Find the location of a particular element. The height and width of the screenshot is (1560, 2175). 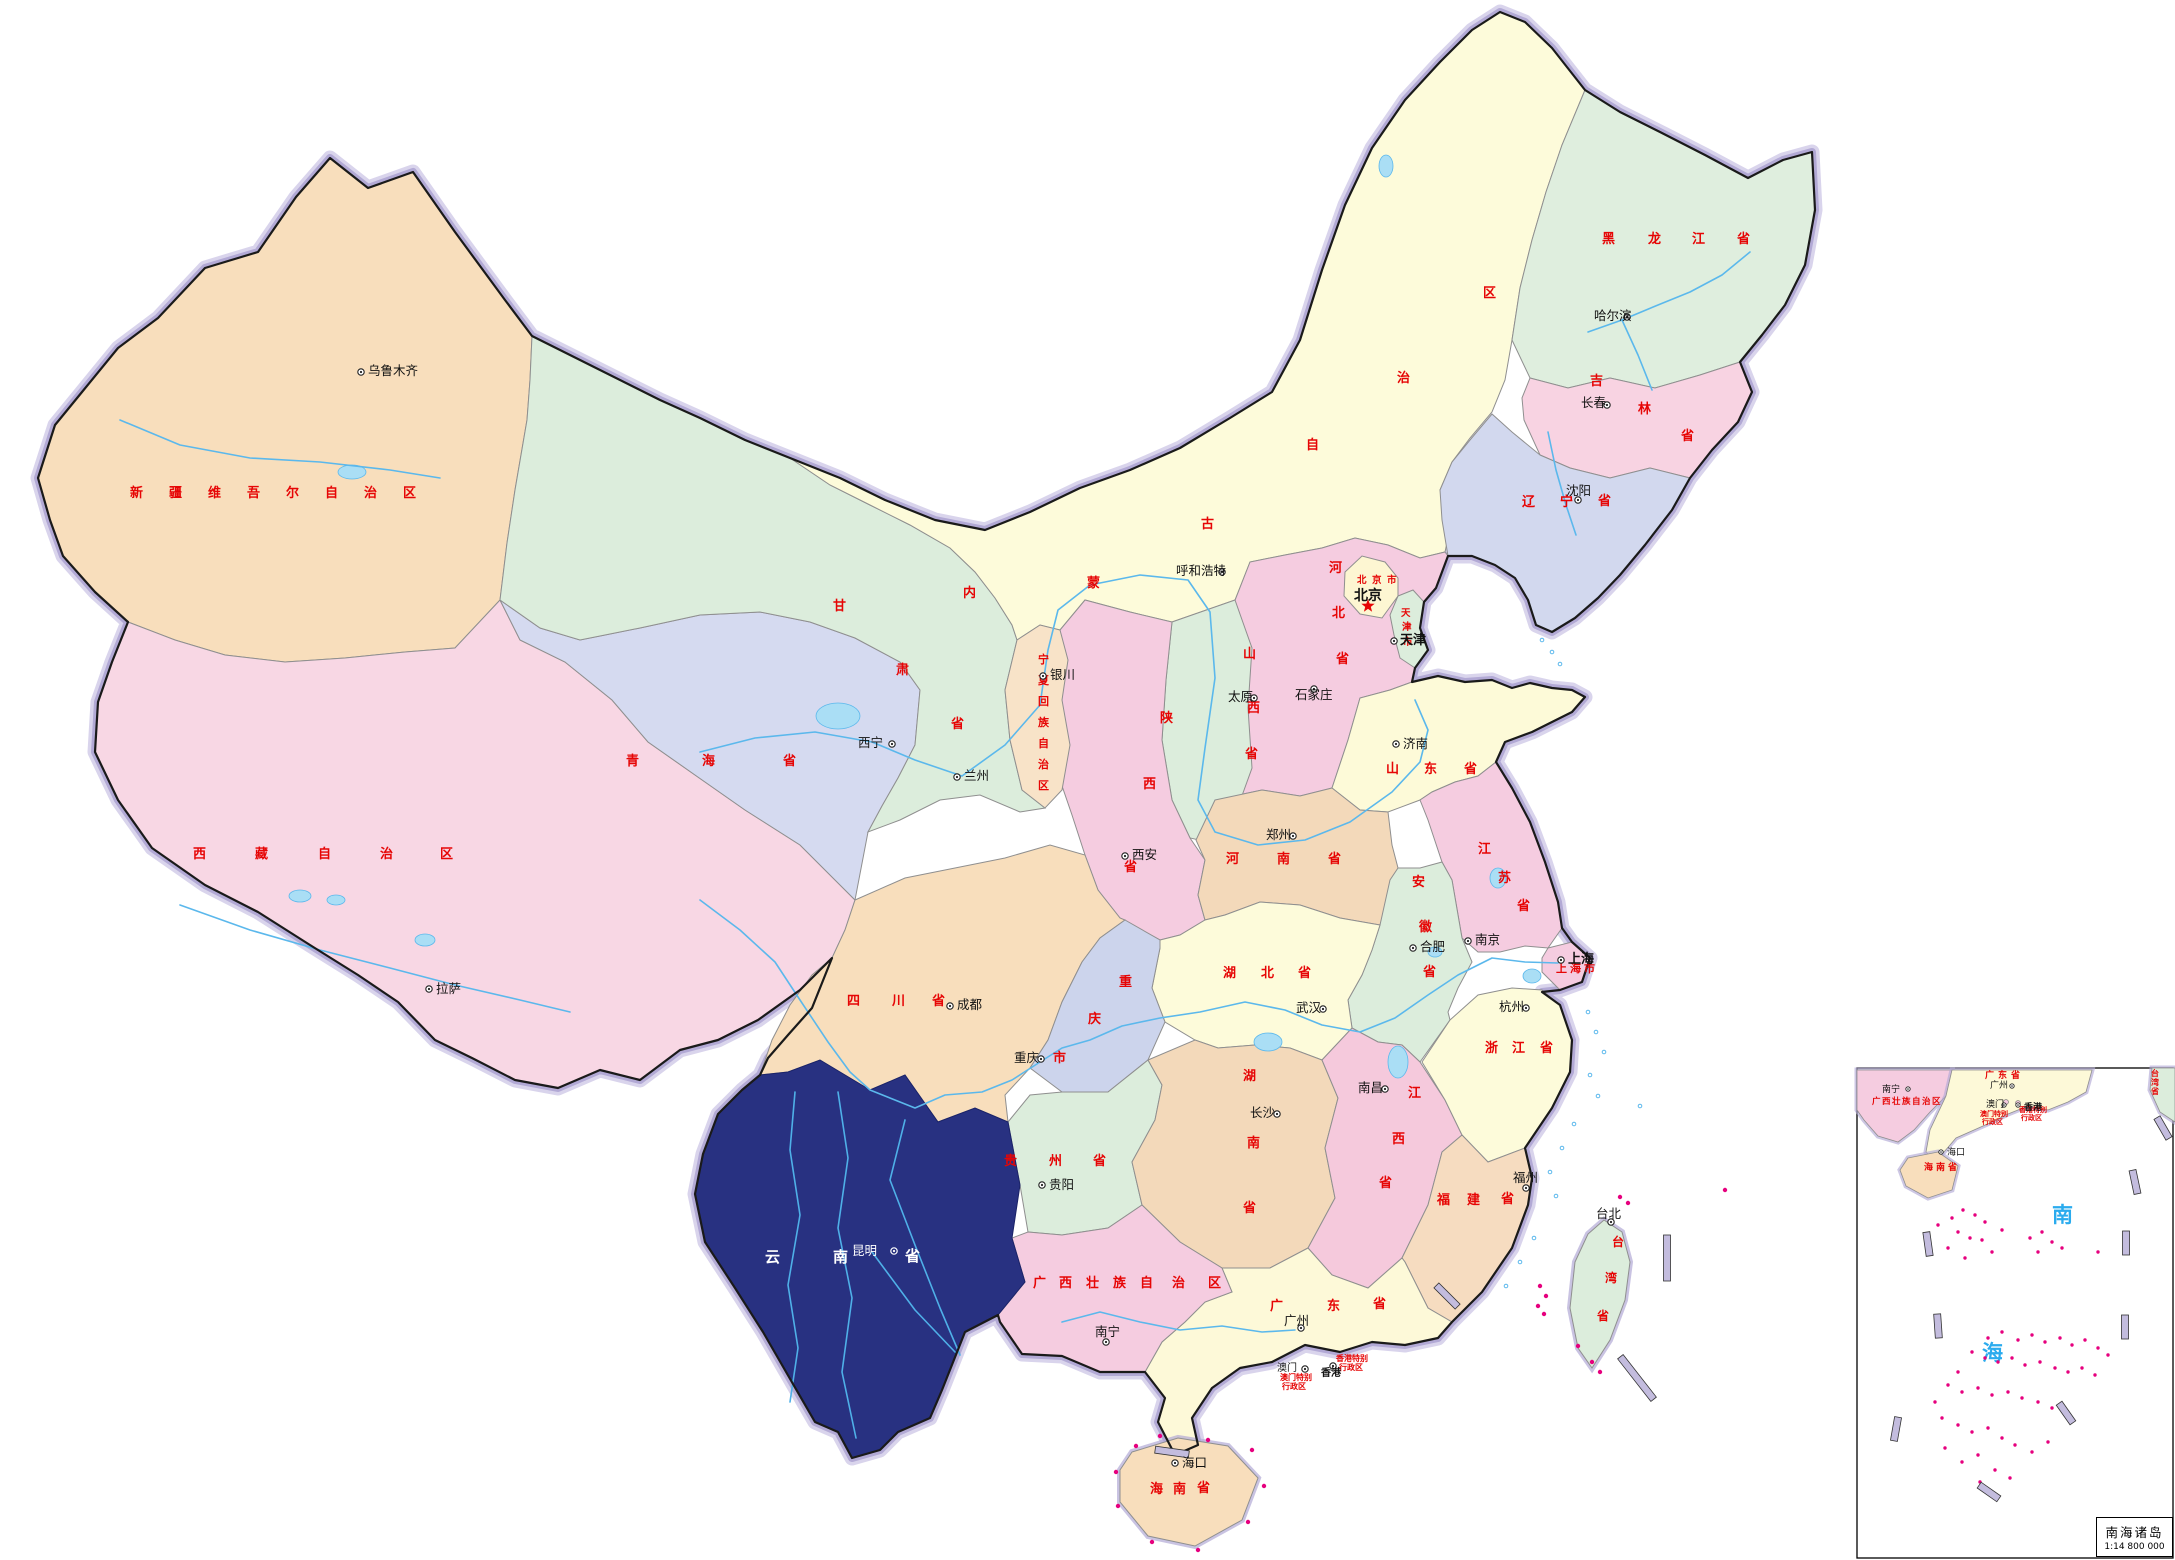

province-label-jiangsu: 苏 is located at coordinates (1504, 878).